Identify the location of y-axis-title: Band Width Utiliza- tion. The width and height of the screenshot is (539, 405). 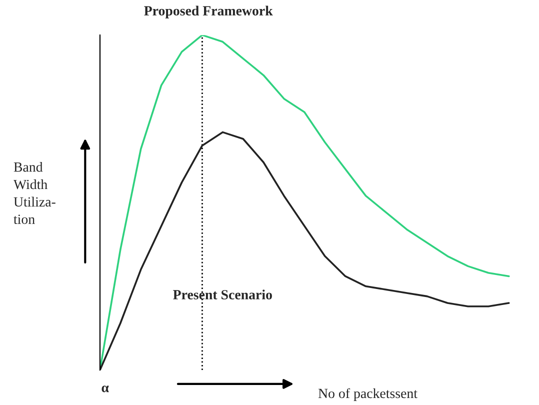
(34, 193).